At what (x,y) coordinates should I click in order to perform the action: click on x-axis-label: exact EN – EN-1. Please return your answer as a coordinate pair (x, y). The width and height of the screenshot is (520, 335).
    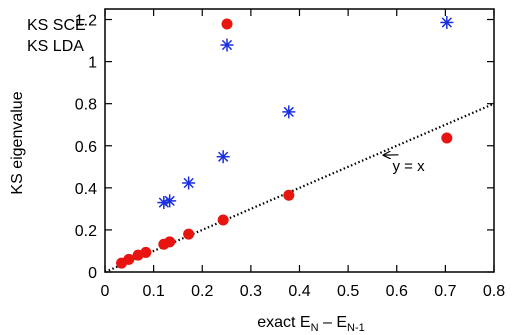
    Looking at the image, I should click on (311, 324).